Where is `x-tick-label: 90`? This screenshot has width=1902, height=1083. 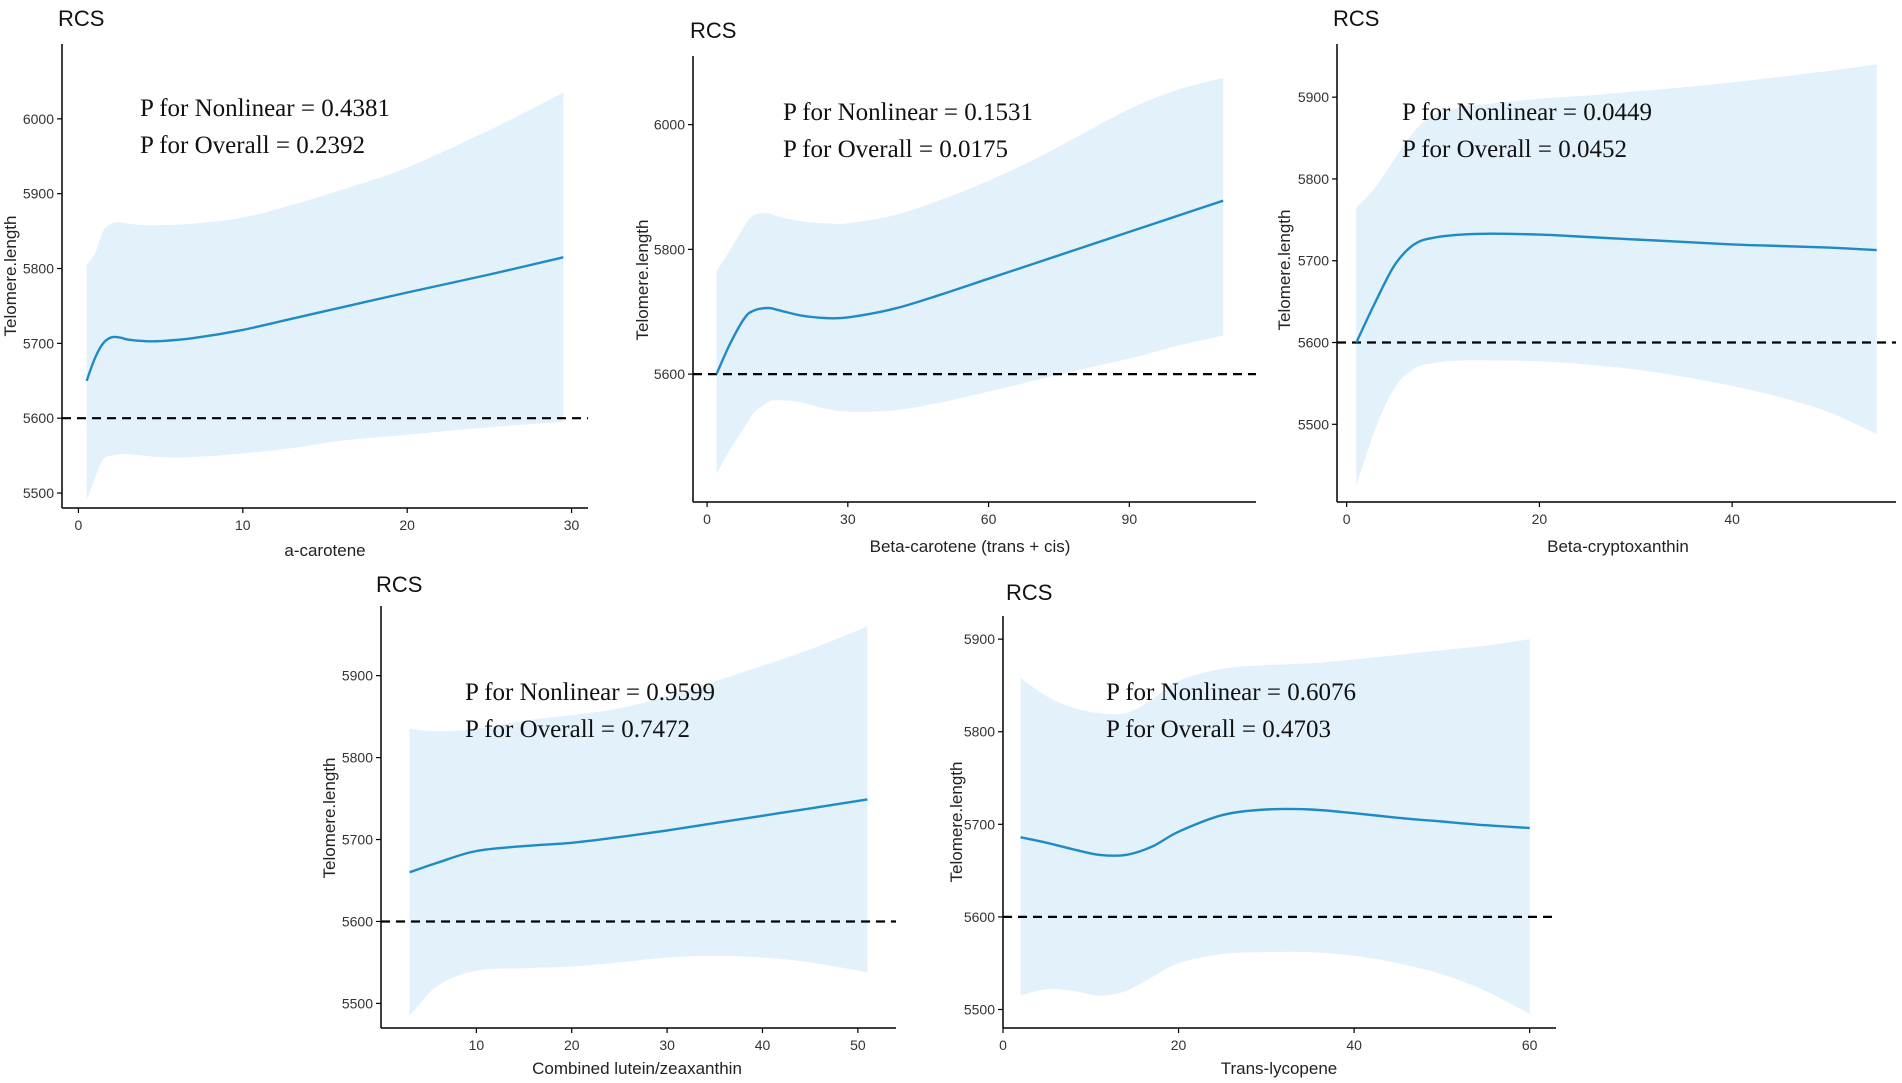
x-tick-label: 90 is located at coordinates (1130, 519).